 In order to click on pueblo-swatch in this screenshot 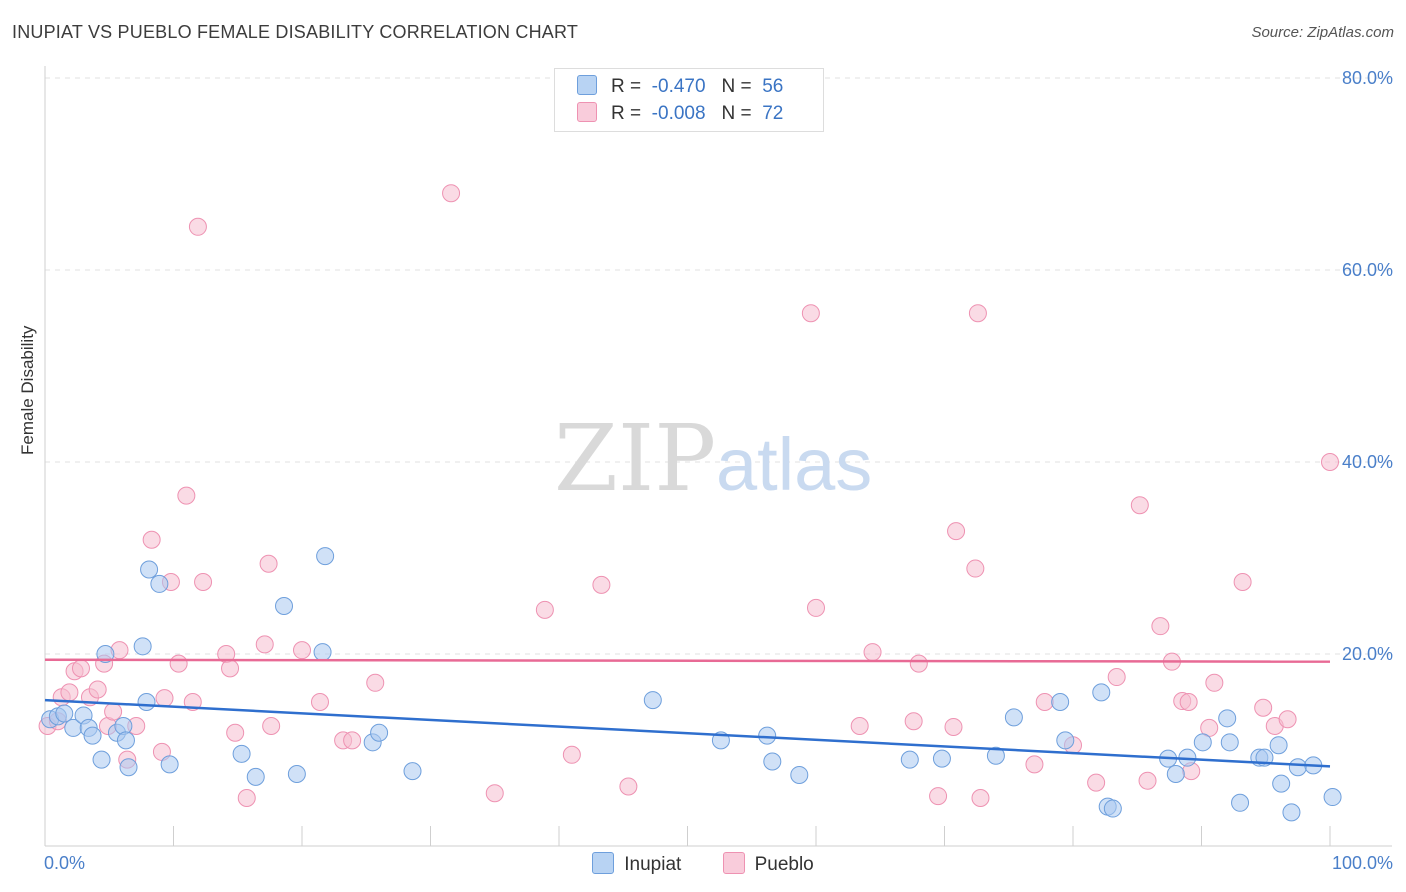, I will do `click(733, 863)`.